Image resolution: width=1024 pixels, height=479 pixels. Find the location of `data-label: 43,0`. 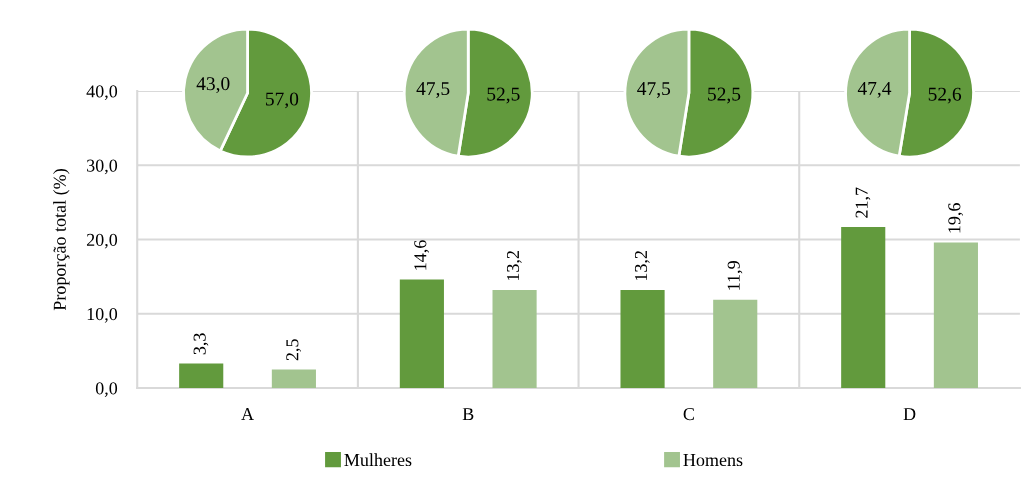

data-label: 43,0 is located at coordinates (213, 85).